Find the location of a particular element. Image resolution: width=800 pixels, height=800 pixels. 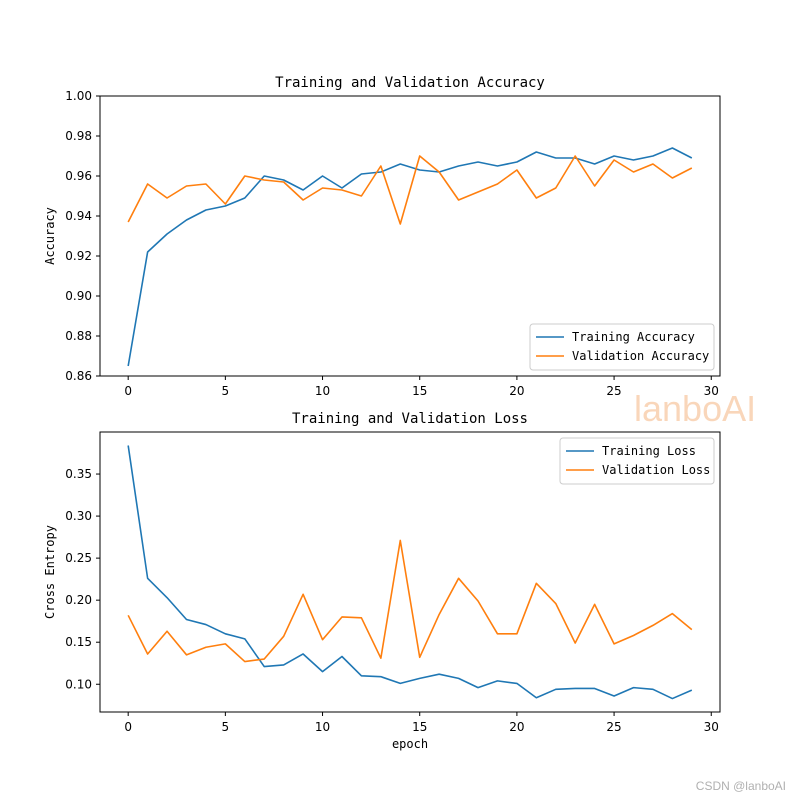

y-tick-label: 0.96 is located at coordinates (78, 176).